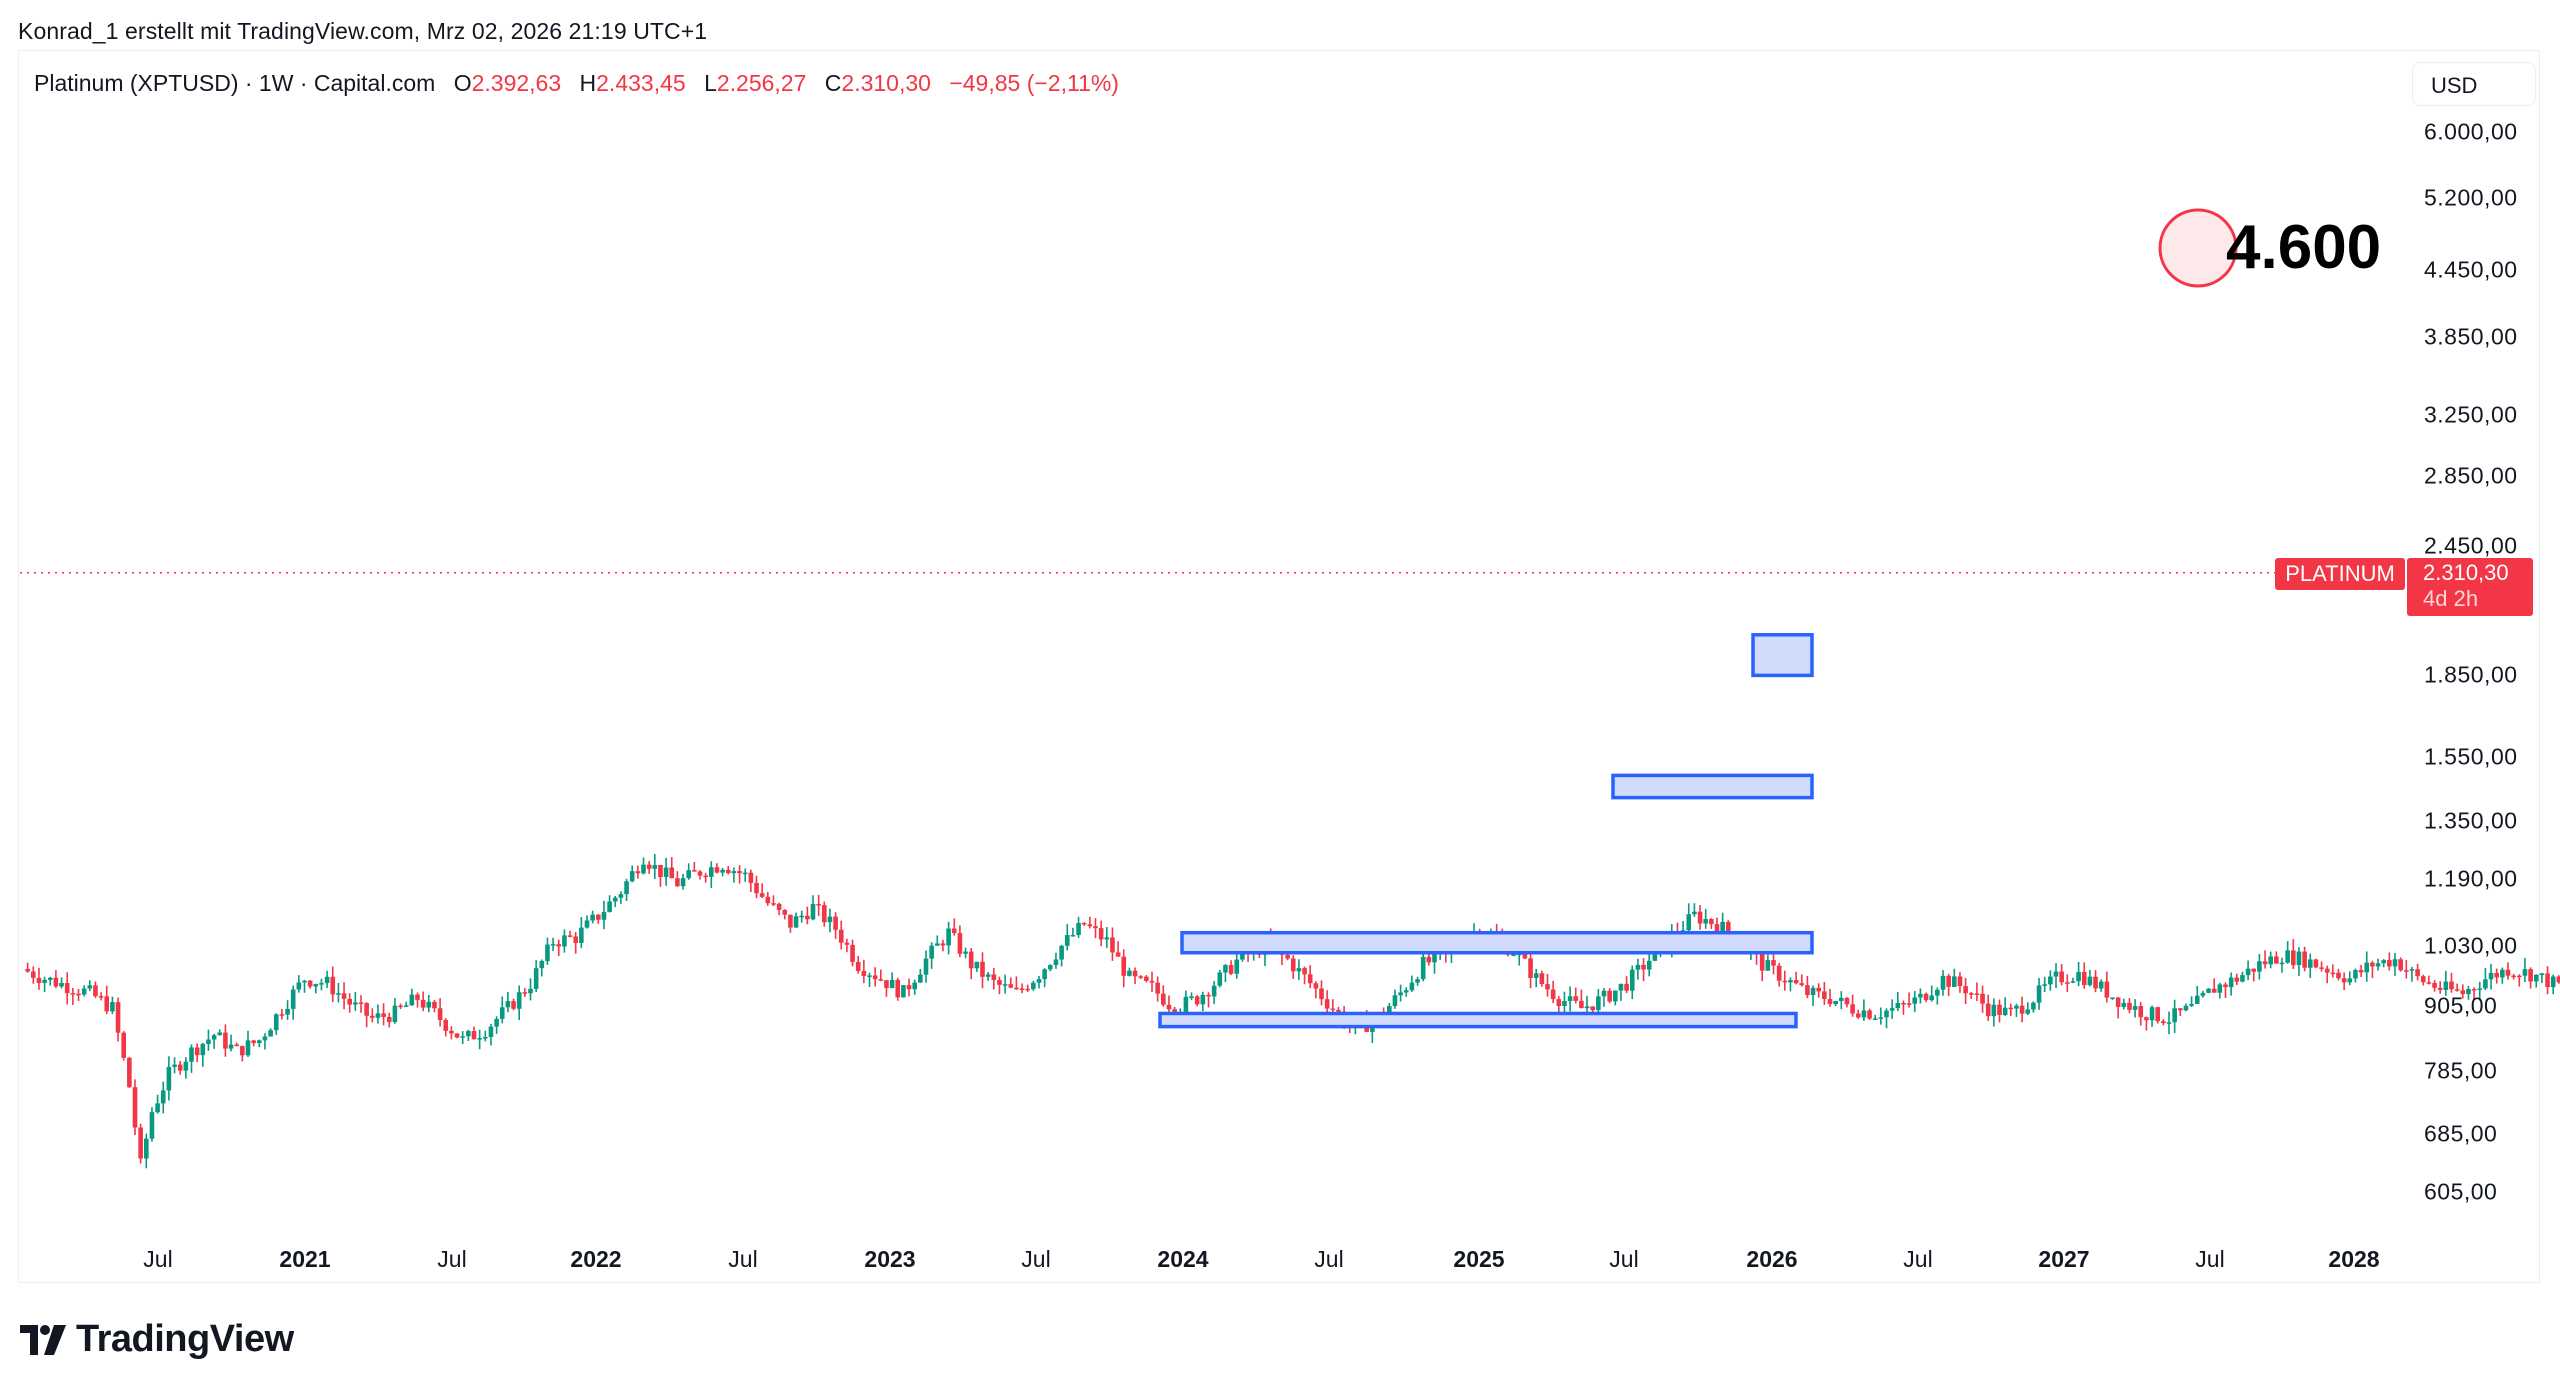 The image size is (2560, 1398). Describe the element at coordinates (2354, 1259) in the screenshot. I see `time-tick-label: 2028` at that location.